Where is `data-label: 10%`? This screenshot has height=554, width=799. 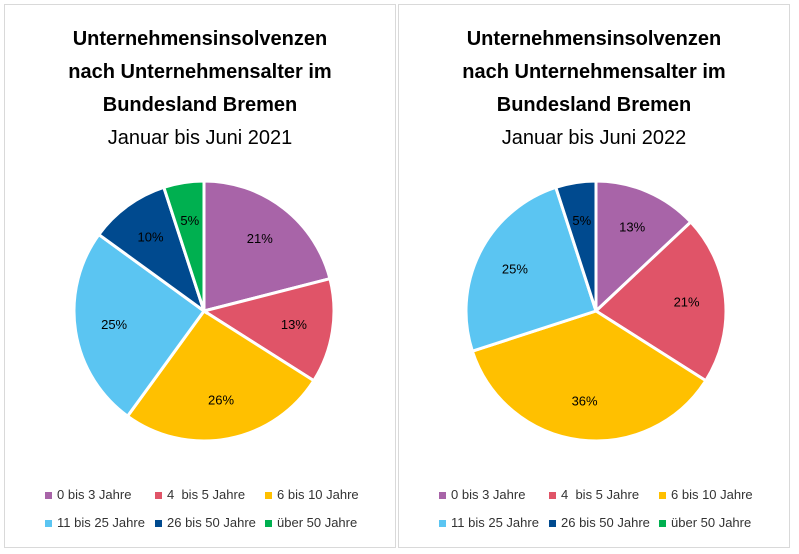 data-label: 10% is located at coordinates (150, 236).